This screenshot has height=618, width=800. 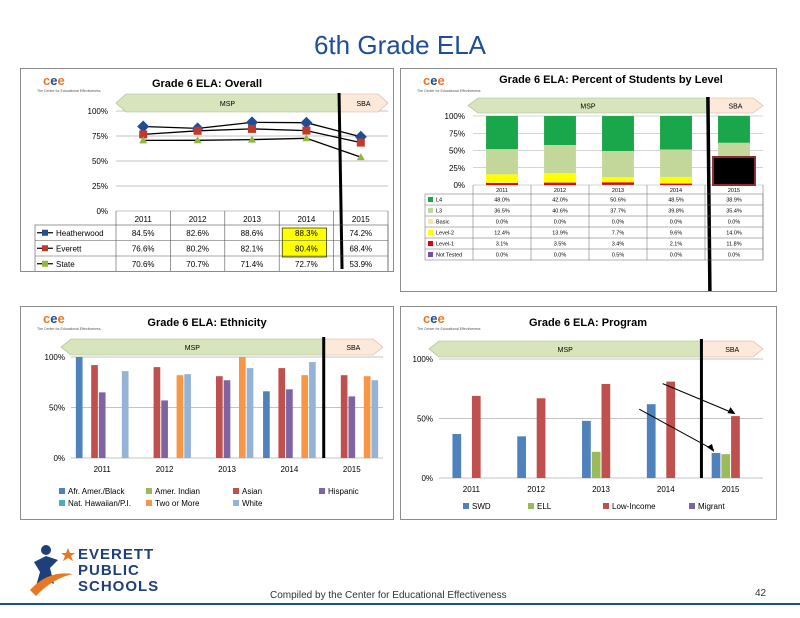 What do you see at coordinates (733, 245) in the screenshot?
I see `data-label: 11.8%` at bounding box center [733, 245].